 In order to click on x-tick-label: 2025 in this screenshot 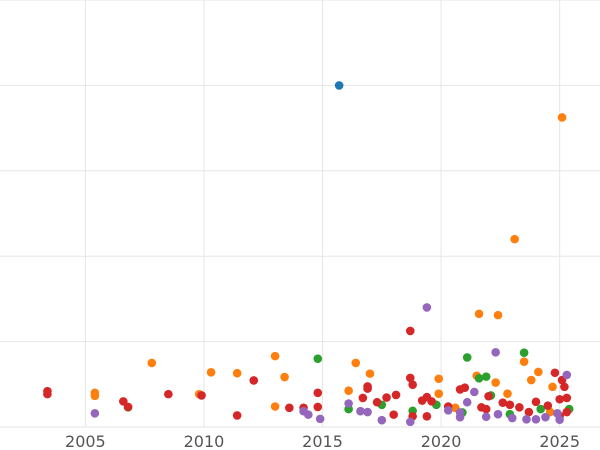, I will do `click(559, 441)`.